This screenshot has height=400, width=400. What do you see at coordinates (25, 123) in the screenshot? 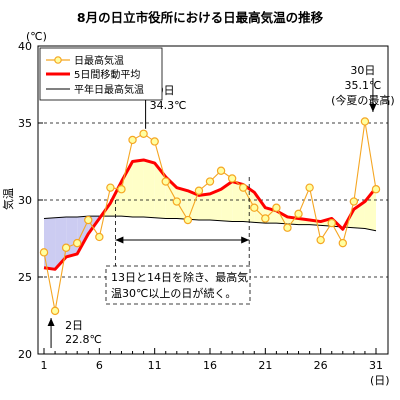
I see `y-tick-label: 35` at bounding box center [25, 123].